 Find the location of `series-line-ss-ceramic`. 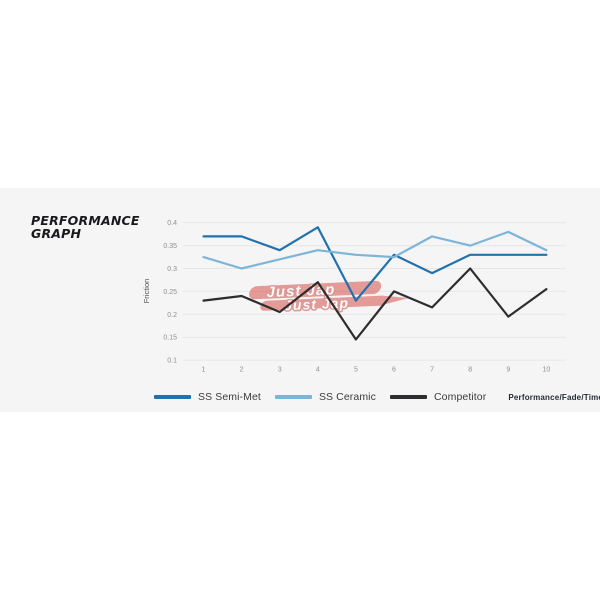

series-line-ss-ceramic is located at coordinates (375, 250).